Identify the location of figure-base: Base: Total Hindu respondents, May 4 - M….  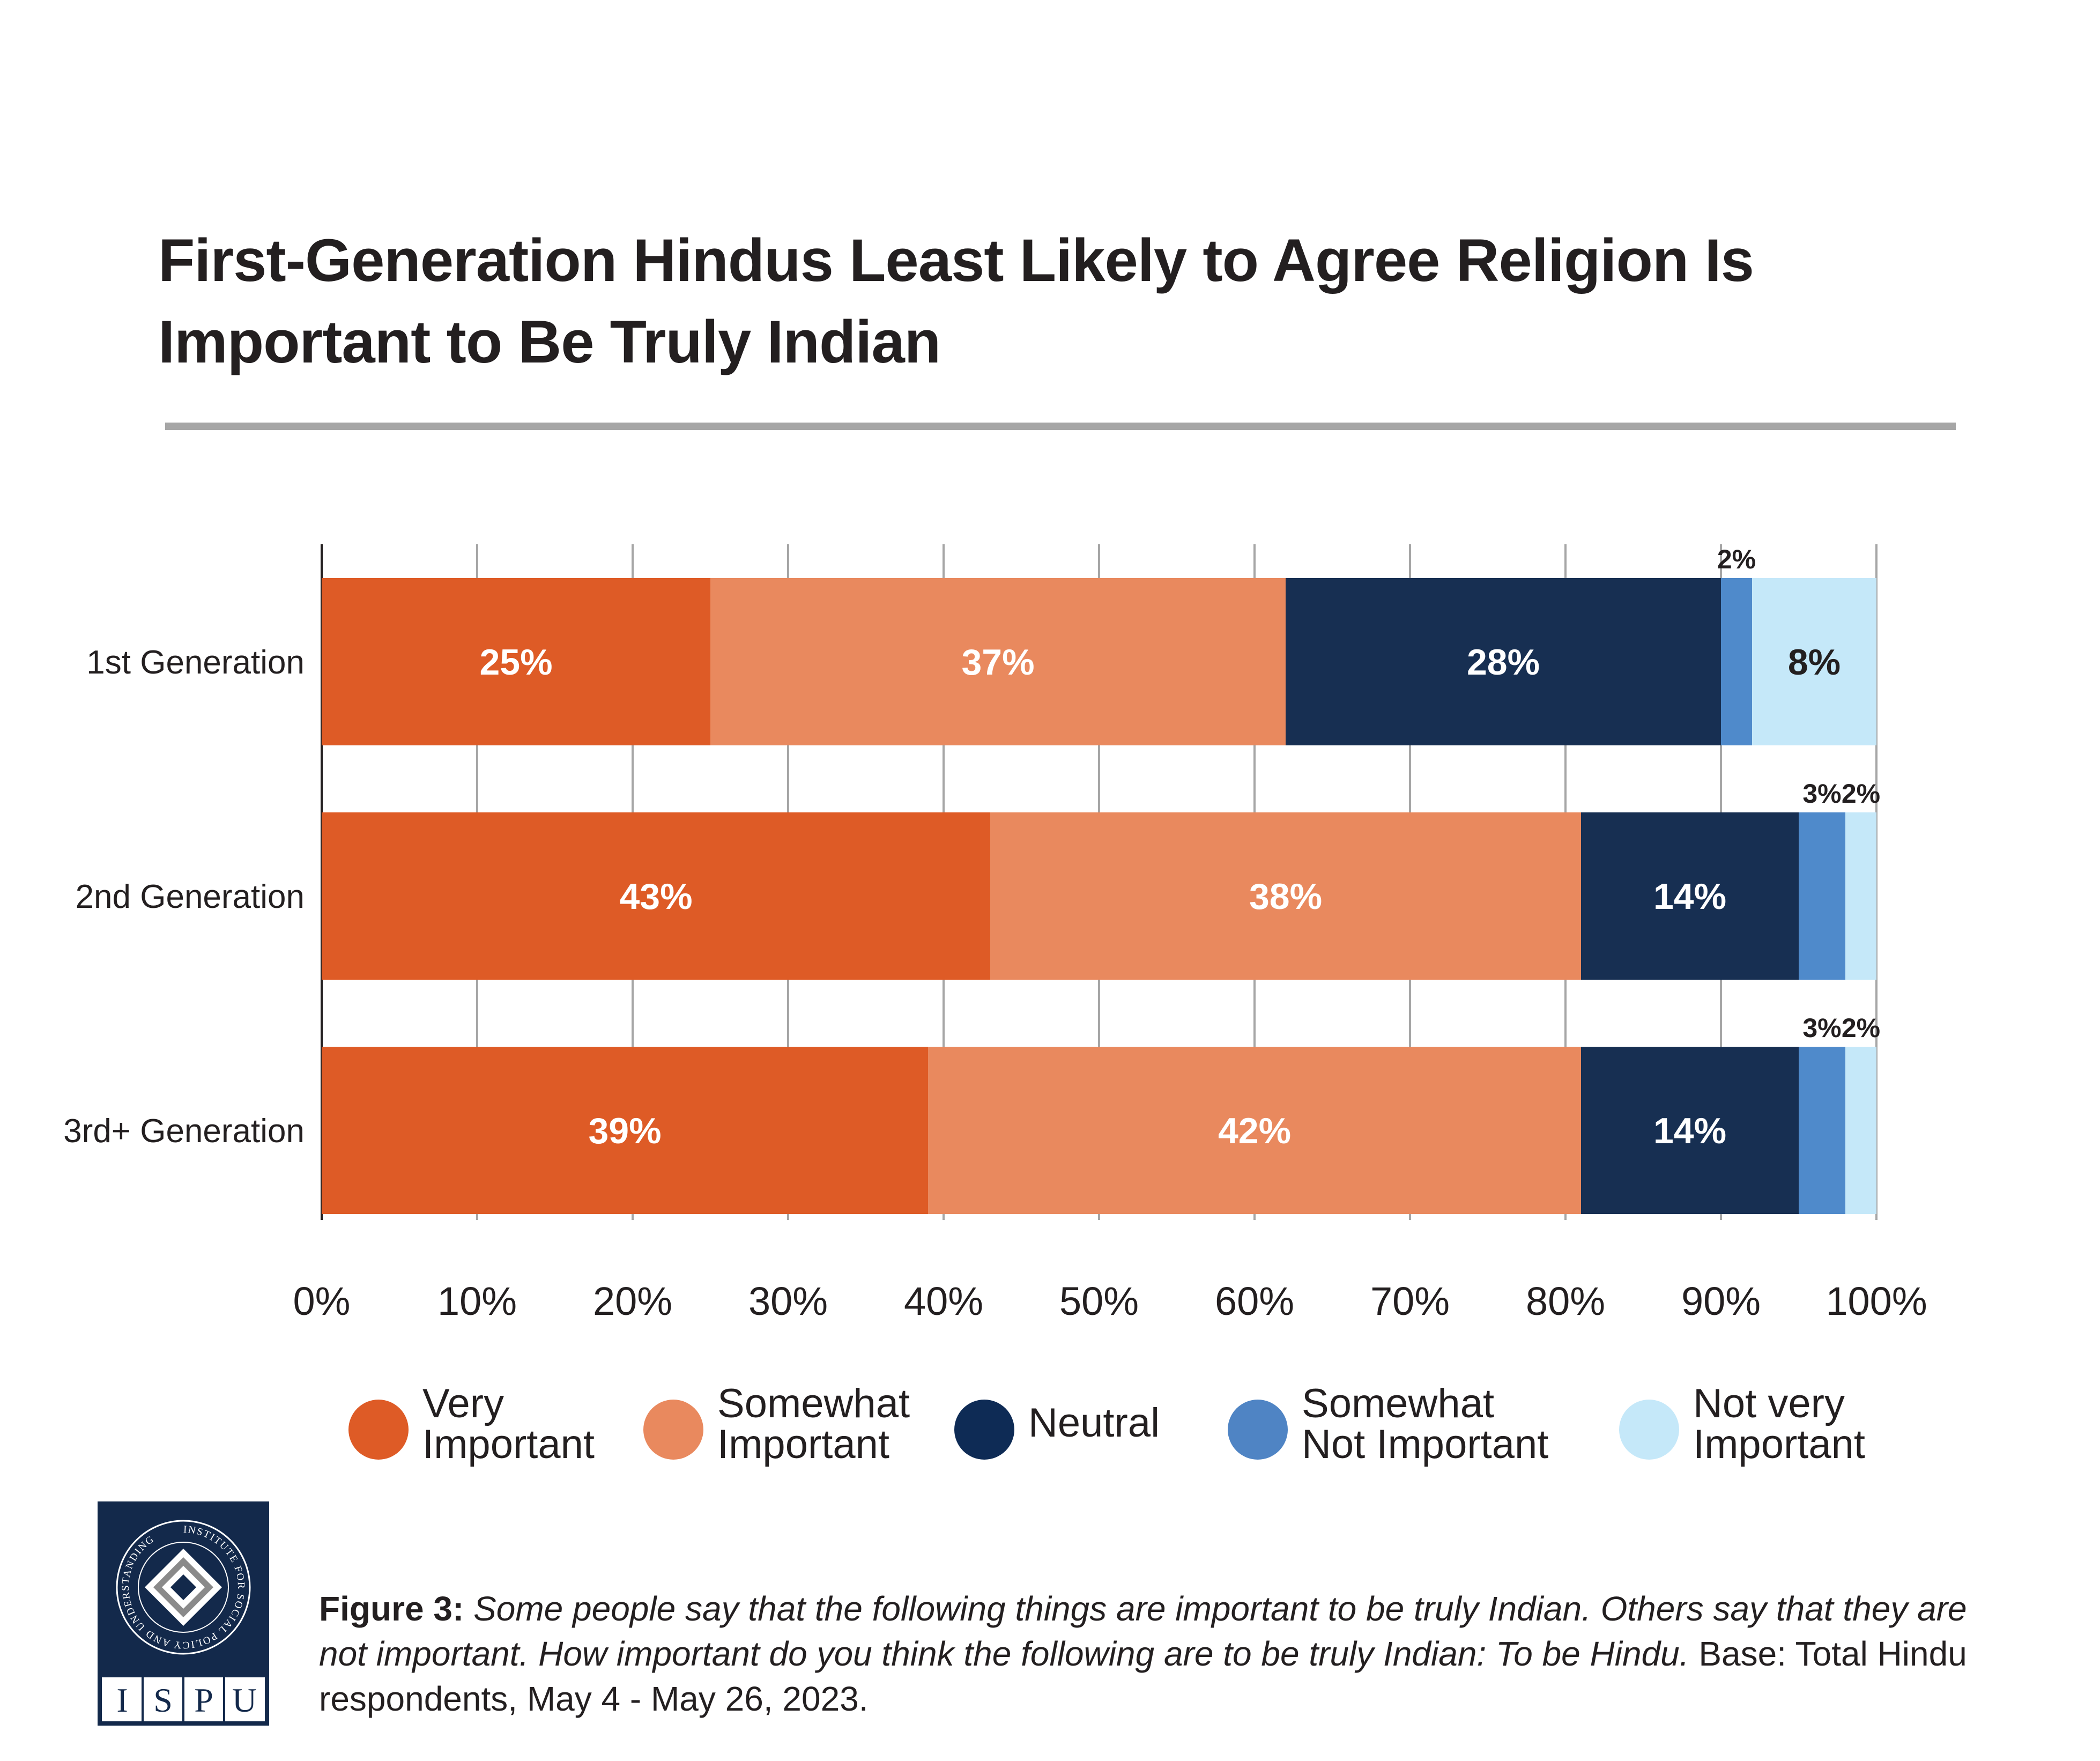
(1143, 1676).